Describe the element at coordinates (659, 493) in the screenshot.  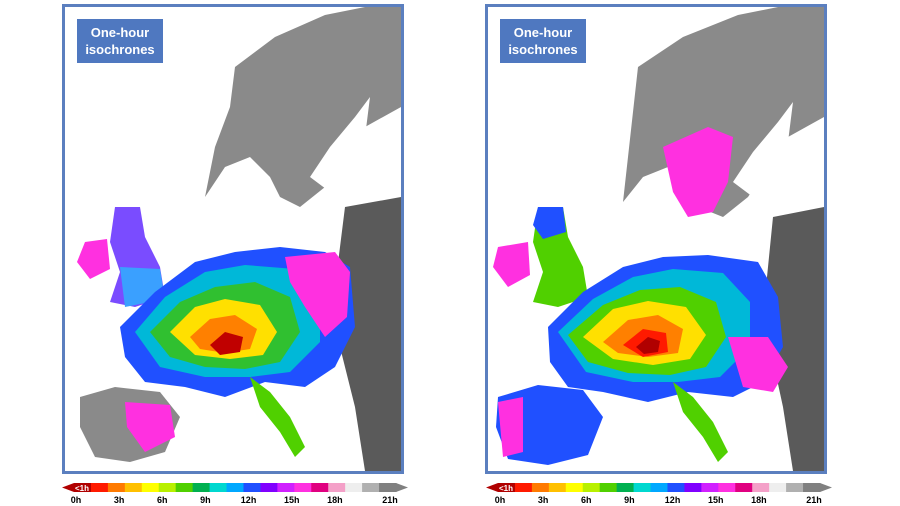
I see `color-legend-right: <1h 0h 3h 6h 9h 12h 15h 18h 21h` at that location.